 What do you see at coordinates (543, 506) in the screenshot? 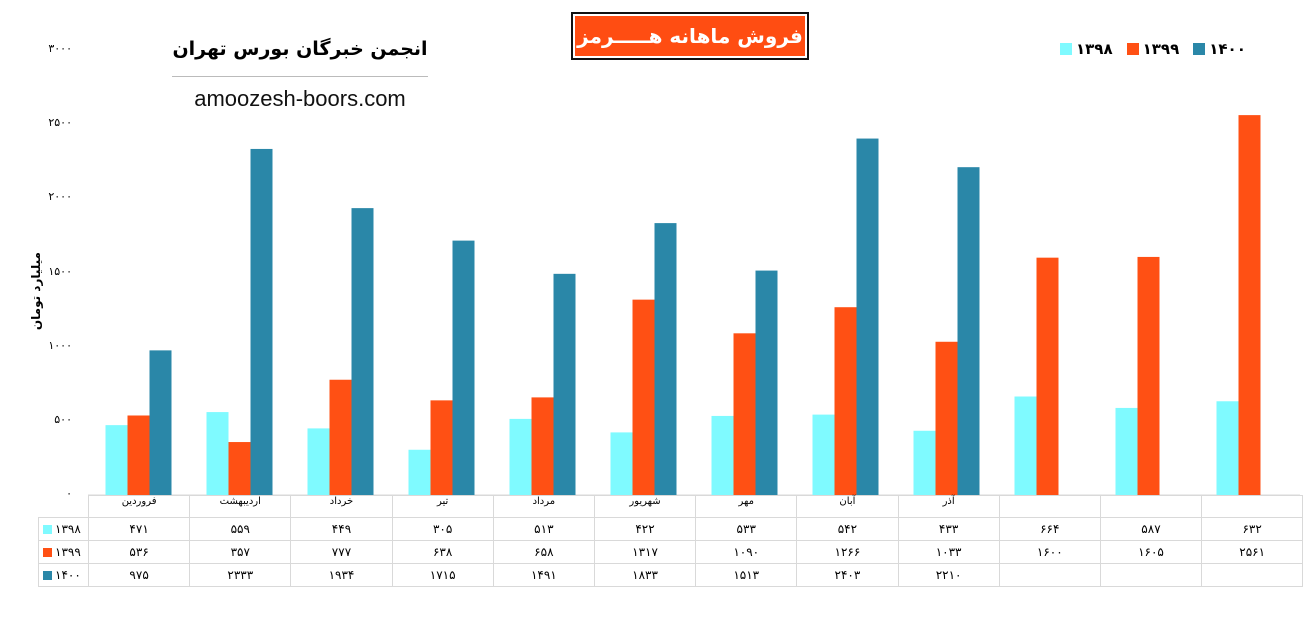
I see `category-label: مرداد` at bounding box center [543, 506].